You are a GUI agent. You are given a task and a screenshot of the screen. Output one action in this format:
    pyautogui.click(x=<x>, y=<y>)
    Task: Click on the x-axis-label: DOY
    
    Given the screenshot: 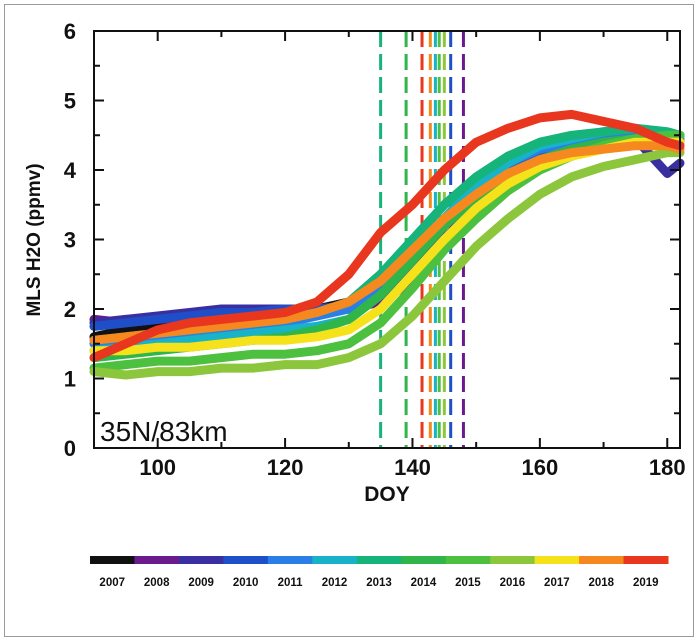 What is the action you would take?
    pyautogui.click(x=387, y=494)
    